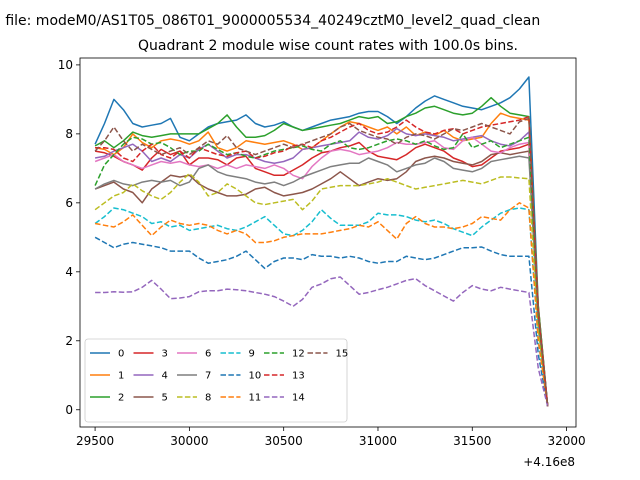 The image size is (640, 480). What do you see at coordinates (208, 398) in the screenshot?
I see `legend-label: 8` at bounding box center [208, 398].